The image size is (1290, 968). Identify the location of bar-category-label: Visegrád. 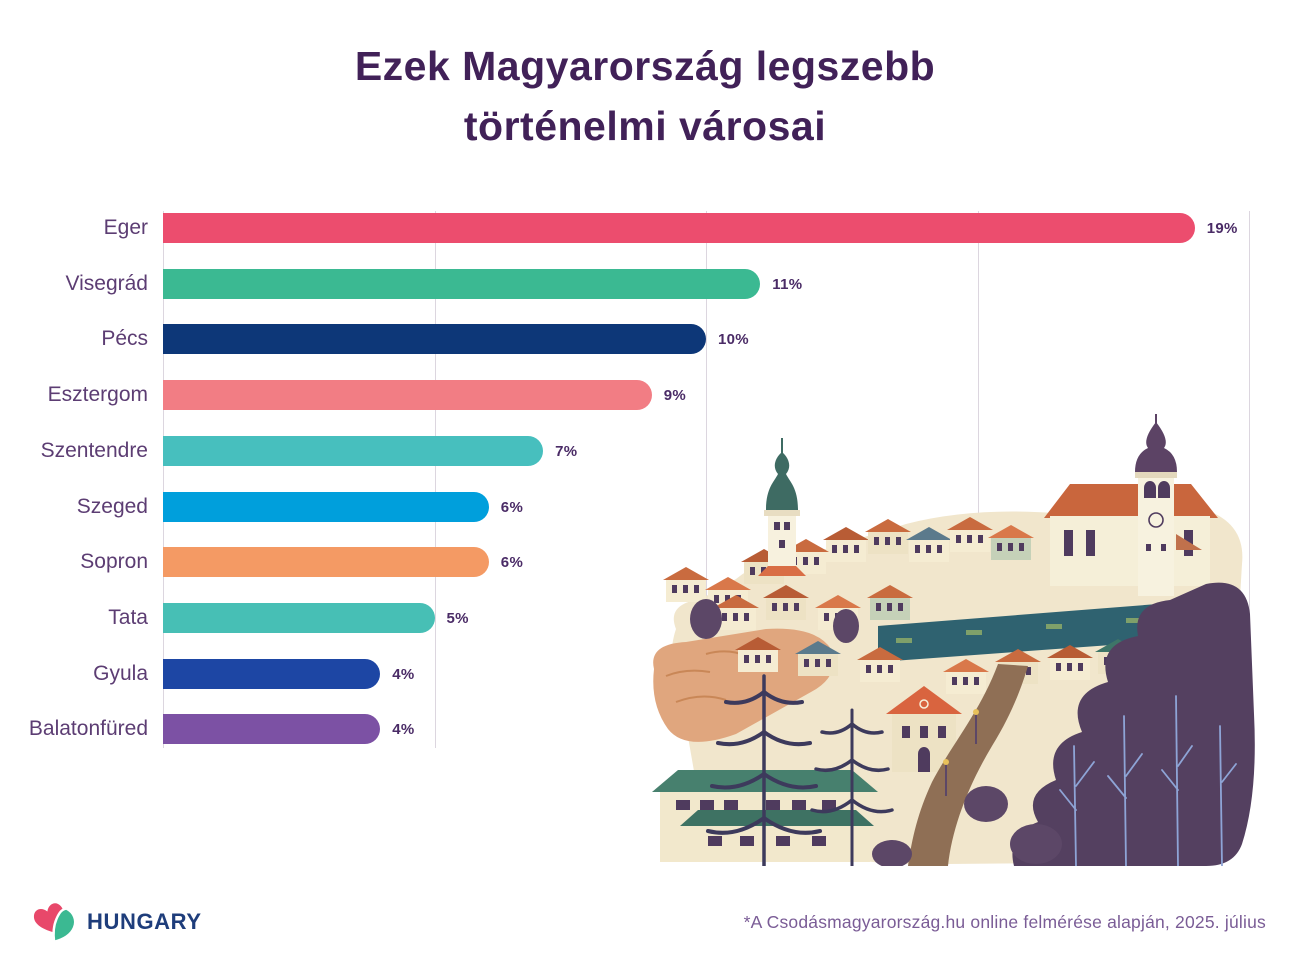
(106, 283).